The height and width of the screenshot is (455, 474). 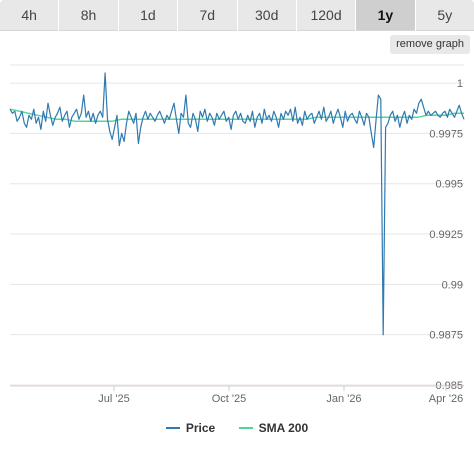 What do you see at coordinates (343, 399) in the screenshot?
I see `x-tick-label: Jan '26` at bounding box center [343, 399].